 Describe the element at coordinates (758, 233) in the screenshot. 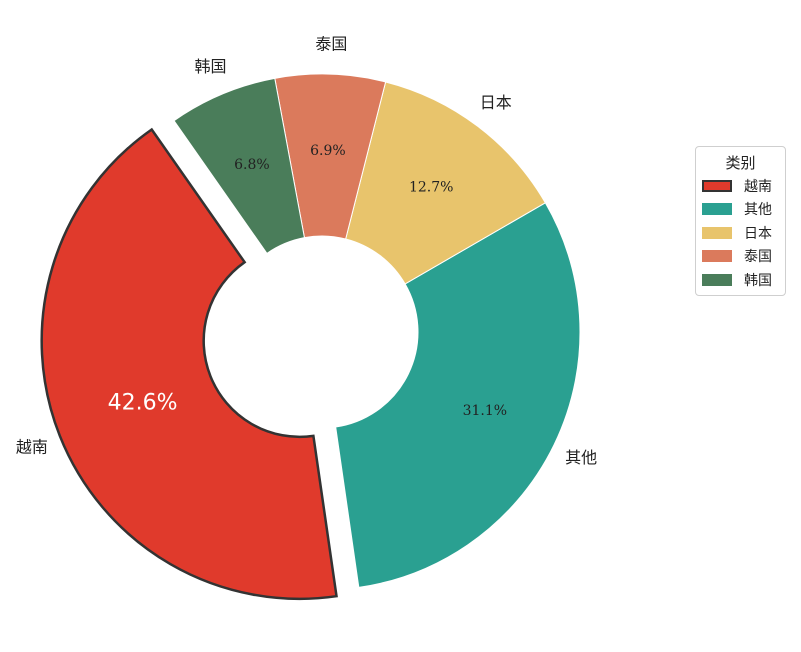

I see `legend-label-2: 日本` at that location.